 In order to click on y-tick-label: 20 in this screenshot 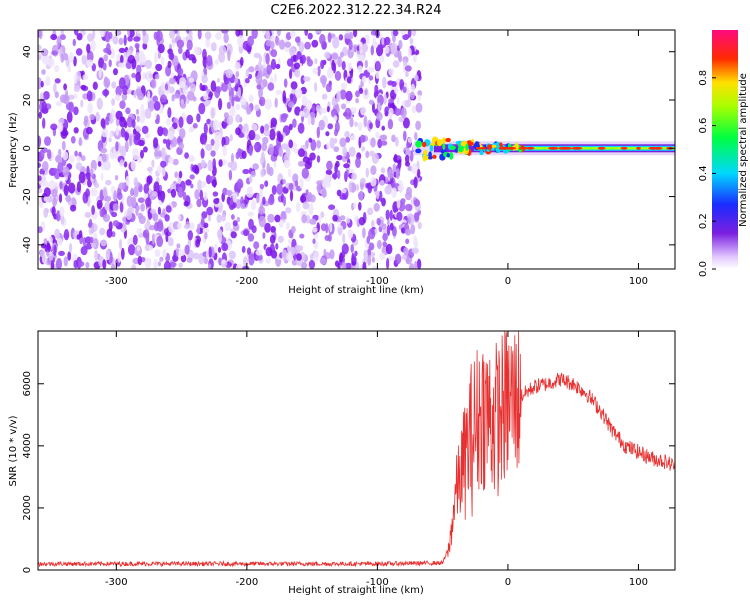, I will do `click(27, 100)`.